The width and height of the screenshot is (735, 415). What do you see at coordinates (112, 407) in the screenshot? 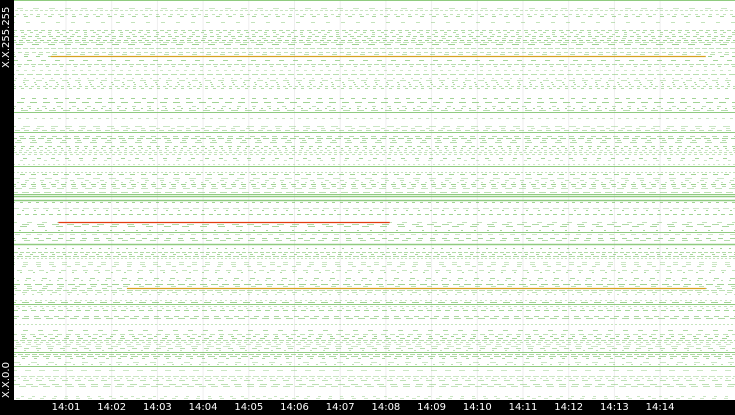
I see `x-tick-label: 14:02` at bounding box center [112, 407].